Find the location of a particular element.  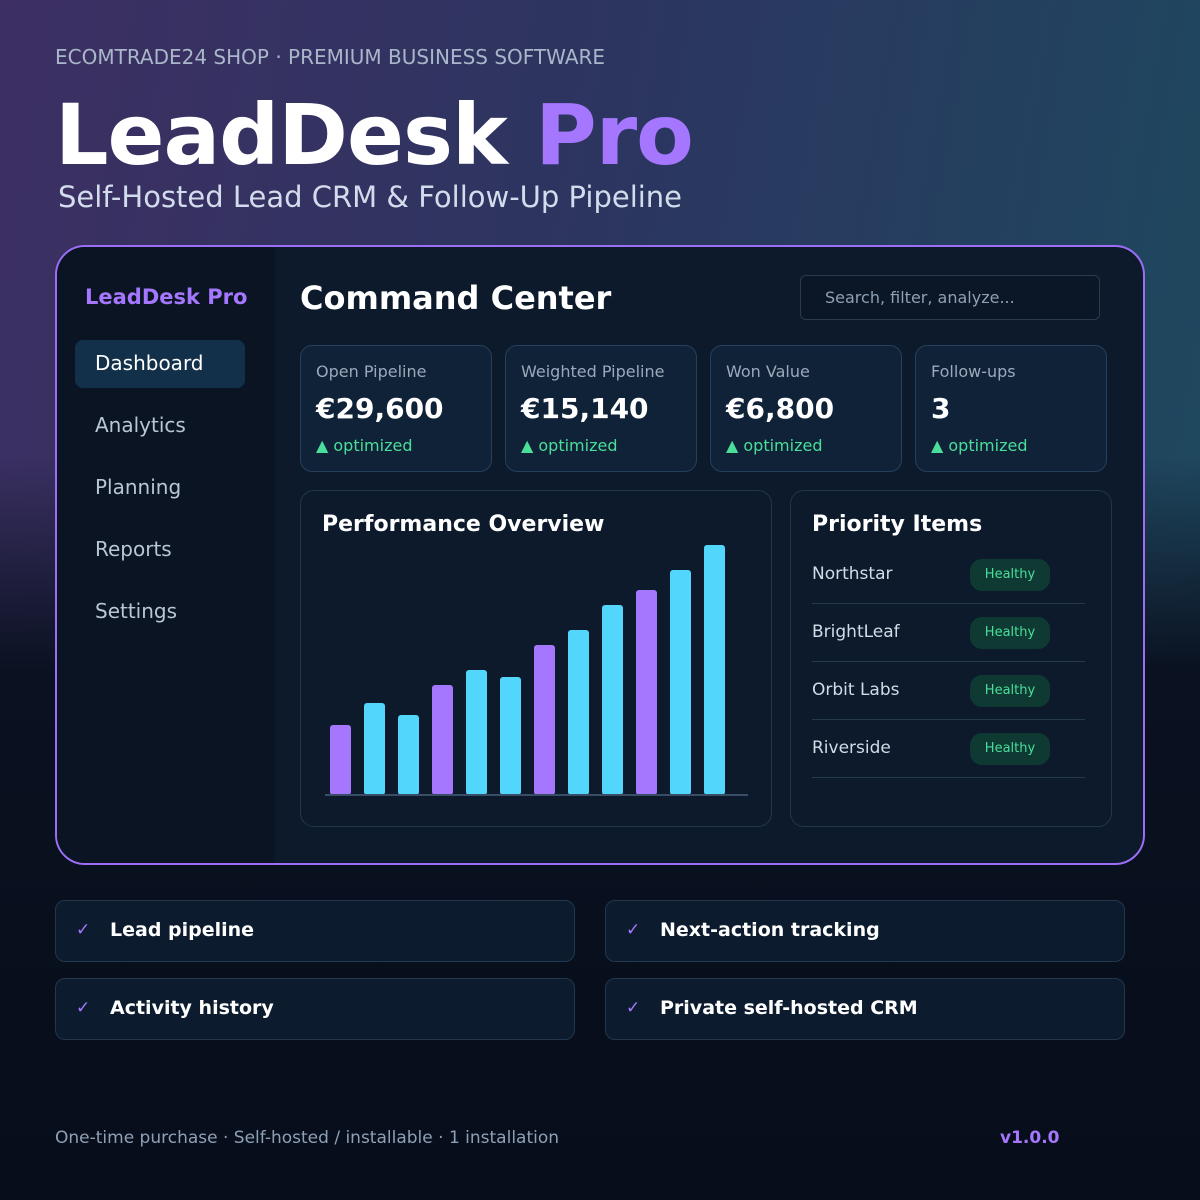

kpi-card: Won Value €6,800 ▲ optimized is located at coordinates (806, 408).